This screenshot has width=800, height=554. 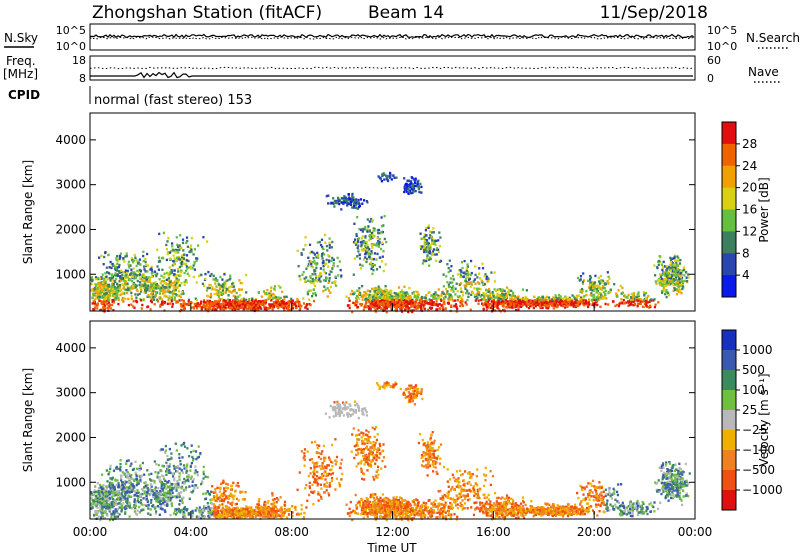 I want to click on noise-left-label: N.Sky, so click(x=21, y=38).